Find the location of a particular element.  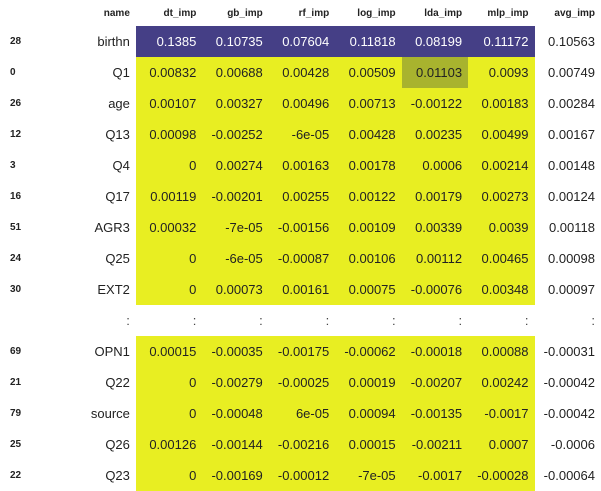

cell-avg-imp: -0.00031 is located at coordinates (567, 351).